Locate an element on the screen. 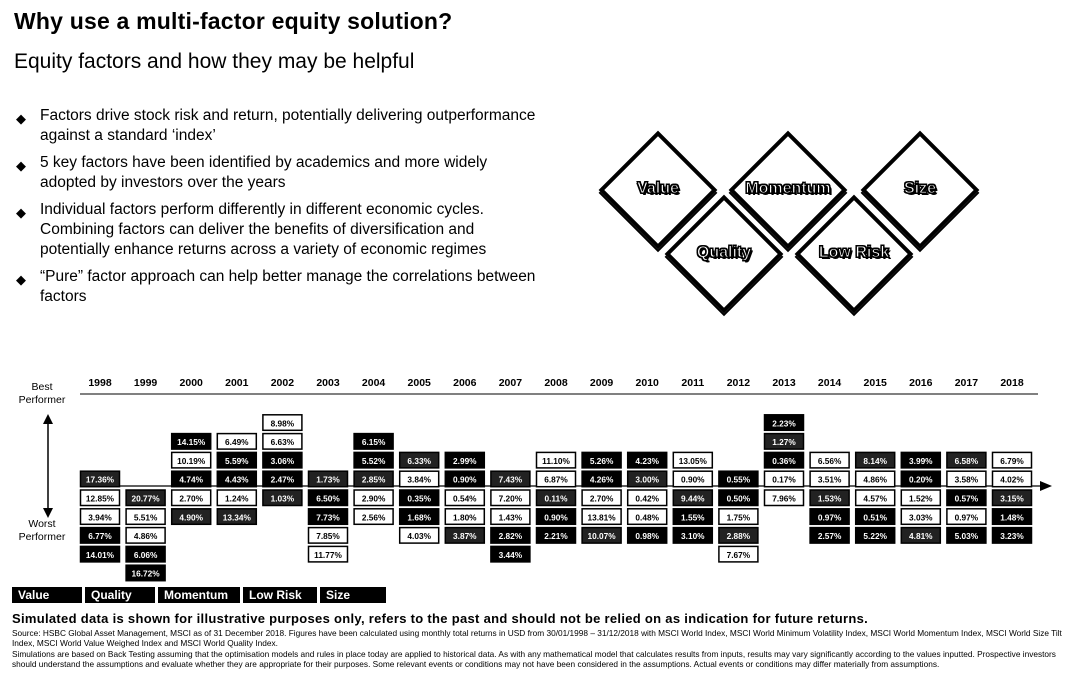 This screenshot has height=686, width=1080. perf-cell-value: 1.75% is located at coordinates (739, 517).